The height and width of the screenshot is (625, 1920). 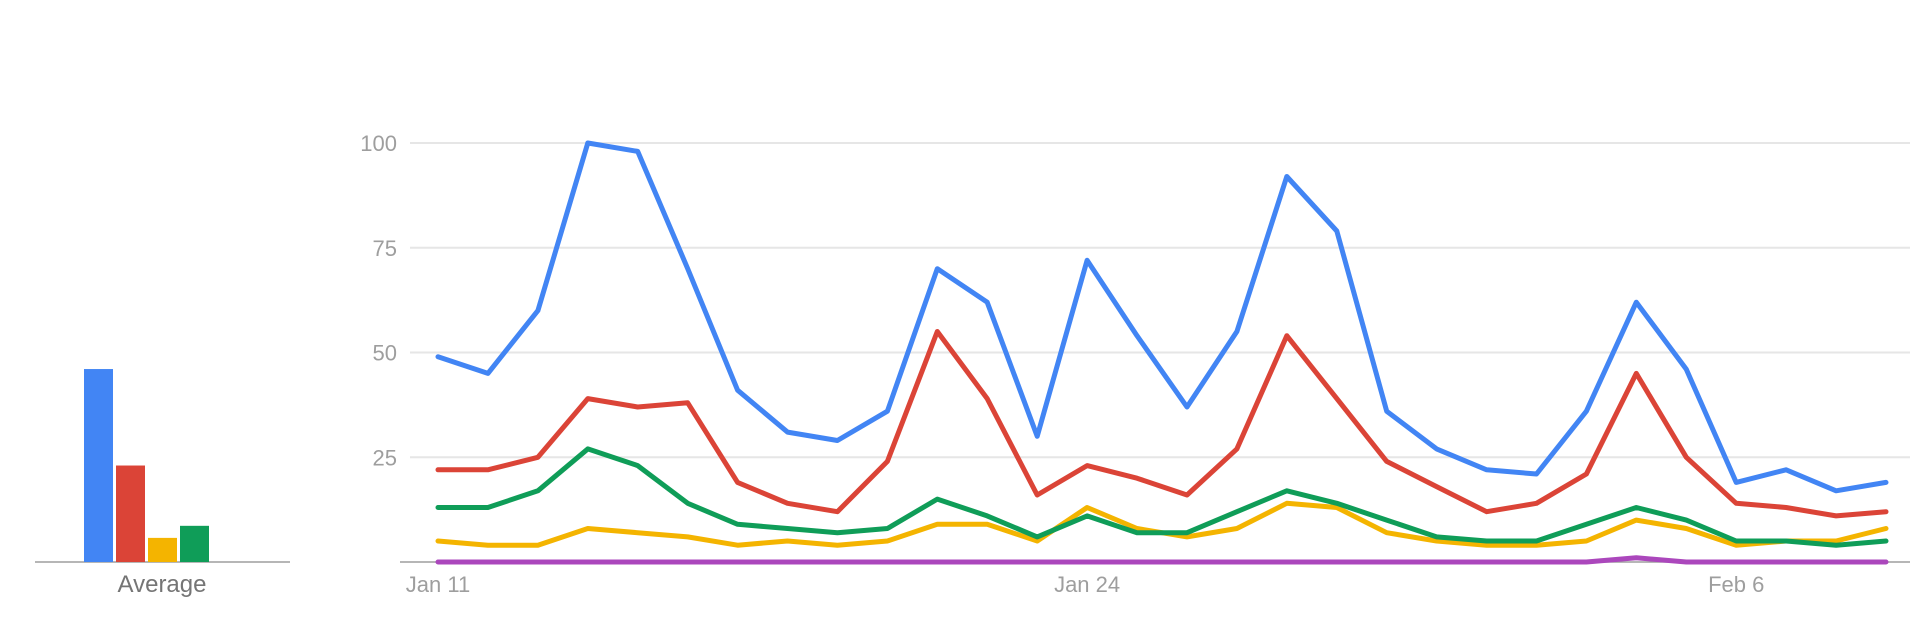 What do you see at coordinates (146, 465) in the screenshot?
I see `average-bars` at bounding box center [146, 465].